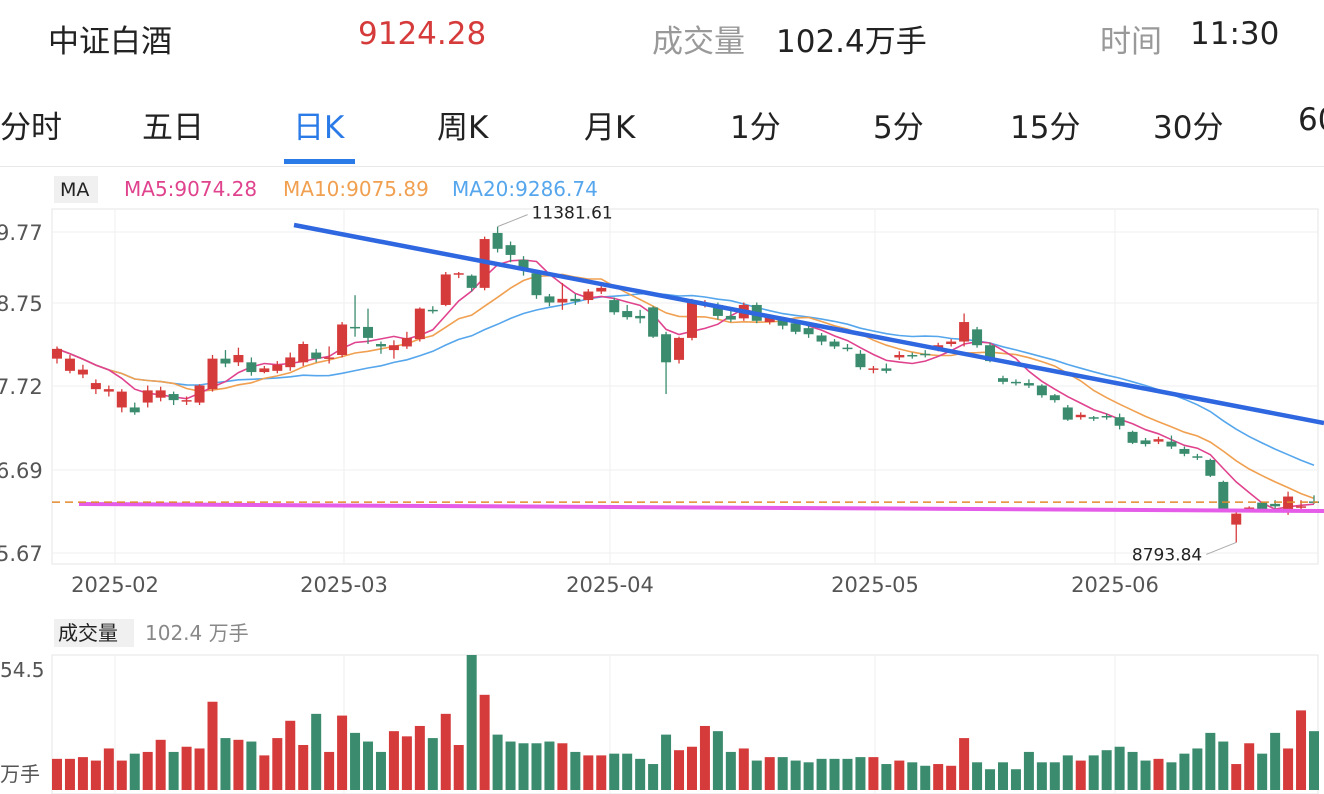 Image resolution: width=1324 pixels, height=794 pixels. What do you see at coordinates (356, 189) in the screenshot?
I see `ma10-legend: MA10:9075.89` at bounding box center [356, 189].